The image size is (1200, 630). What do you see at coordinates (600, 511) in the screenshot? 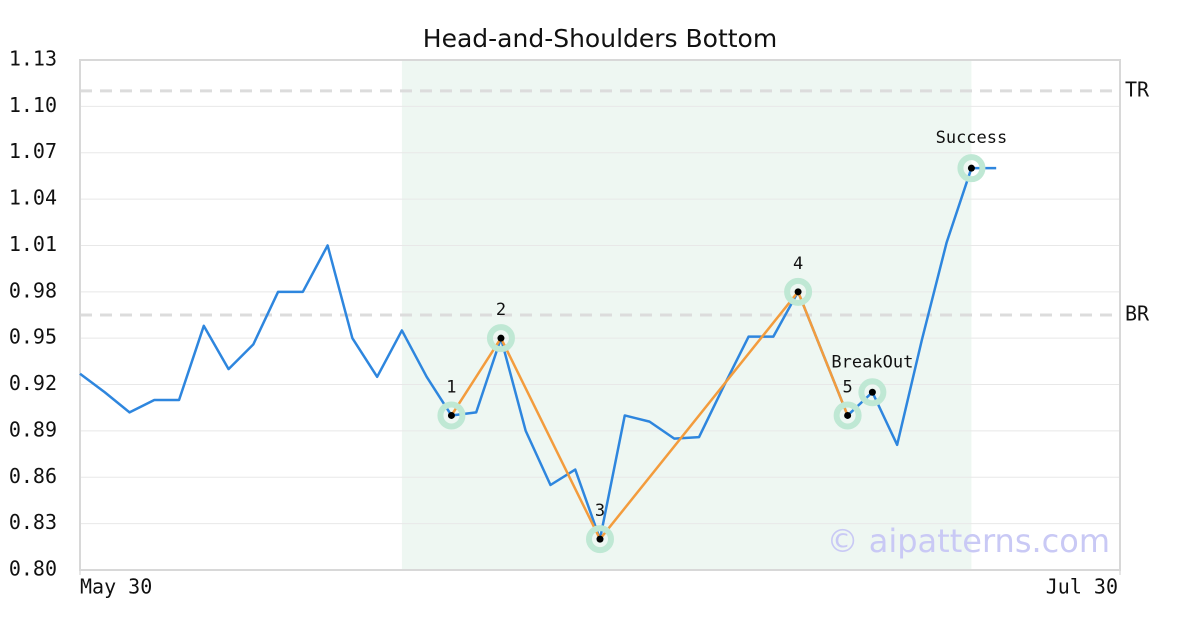
I see `point-label: 3` at bounding box center [600, 511].